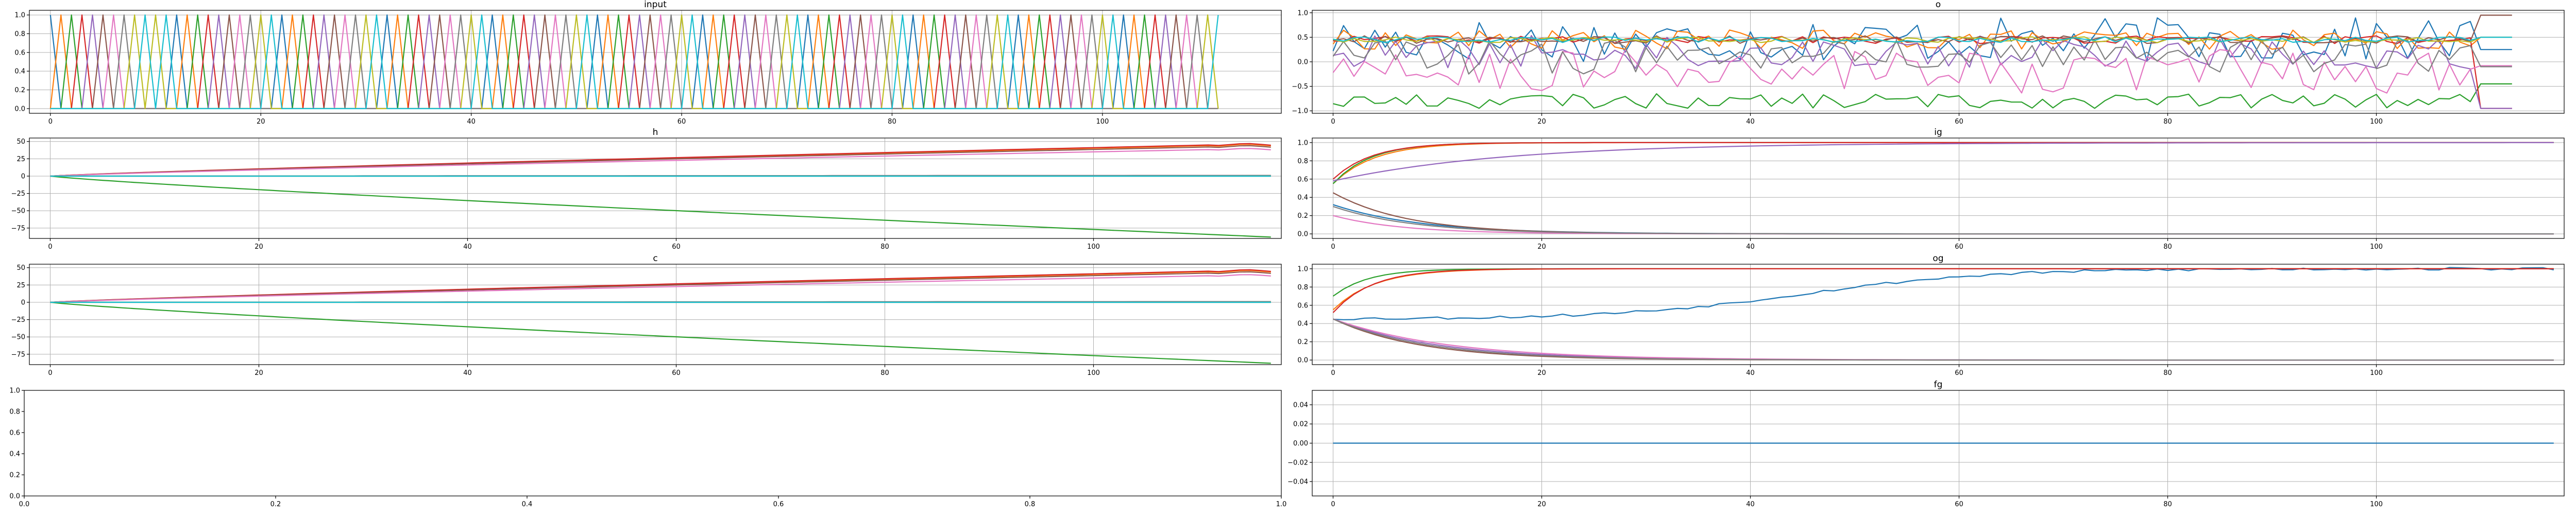  Describe the element at coordinates (2167, 505) in the screenshot. I see `xtick-label-fg-4: 80` at that location.